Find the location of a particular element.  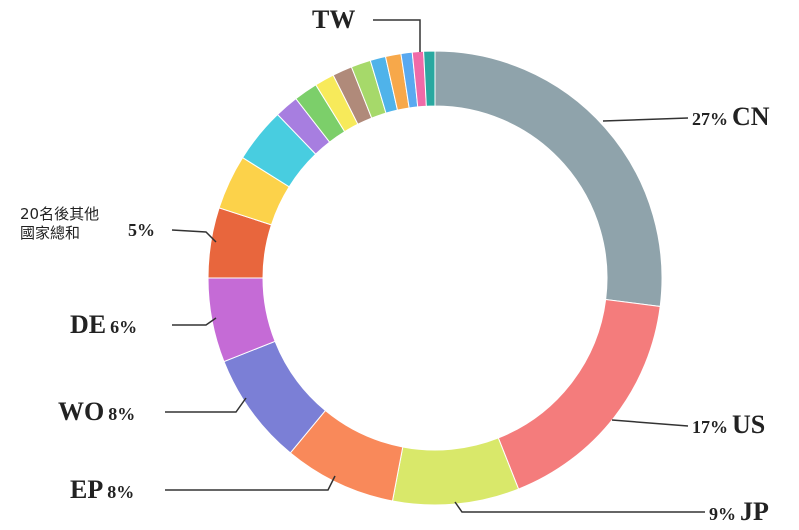

data-label: 17% US is located at coordinates (726, 425).